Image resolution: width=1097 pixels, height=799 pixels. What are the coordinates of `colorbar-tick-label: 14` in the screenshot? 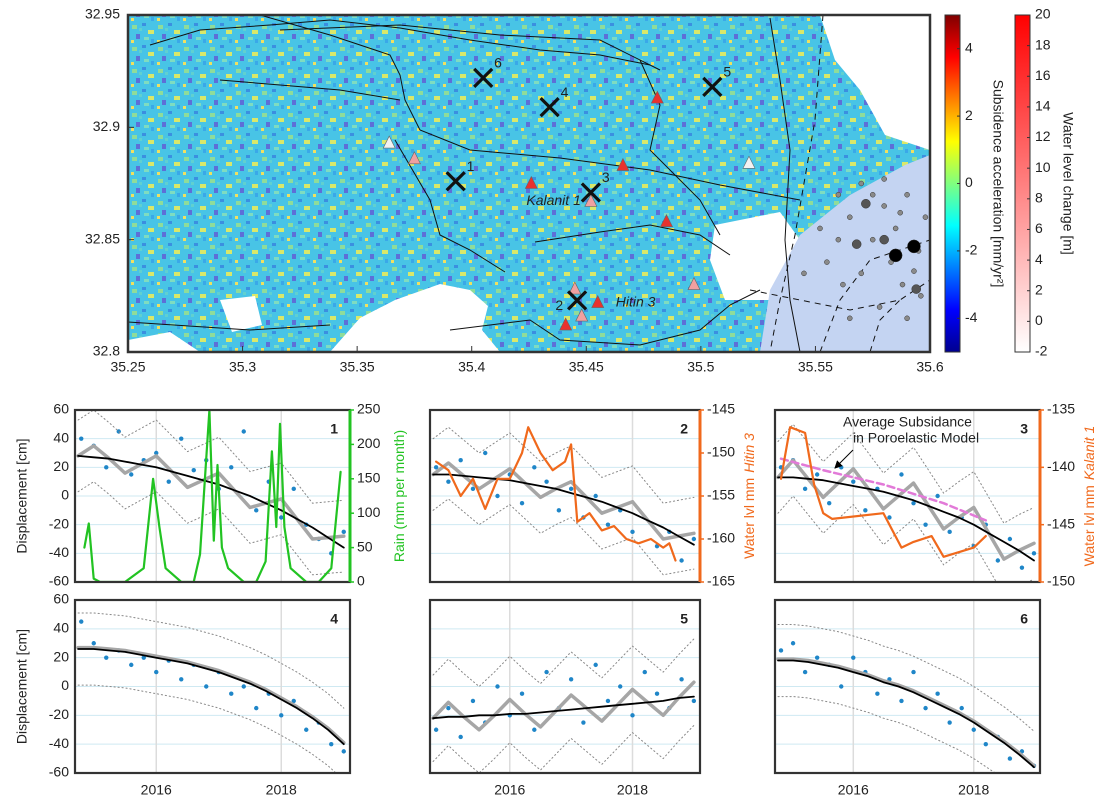 It's located at (1043, 106).